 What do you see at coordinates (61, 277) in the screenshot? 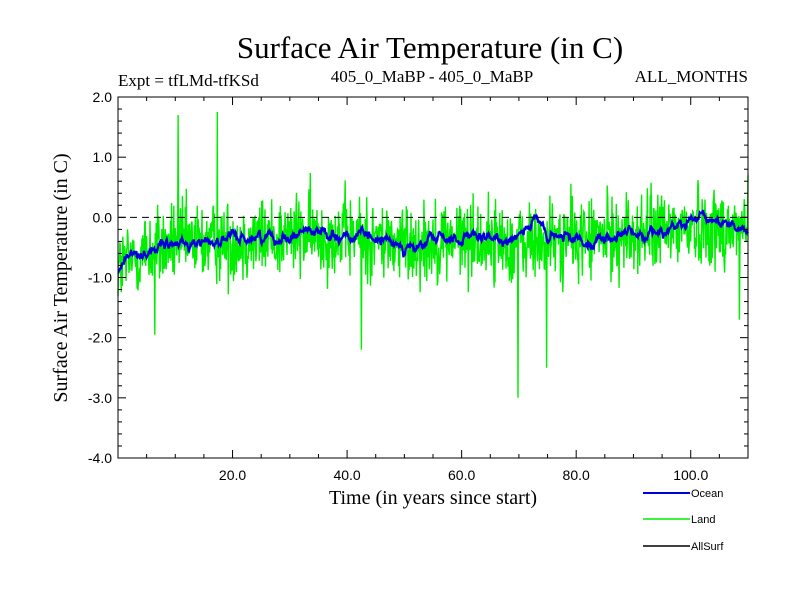
I see `y-axis-label: Surface Air Temperature (in C)` at bounding box center [61, 277].